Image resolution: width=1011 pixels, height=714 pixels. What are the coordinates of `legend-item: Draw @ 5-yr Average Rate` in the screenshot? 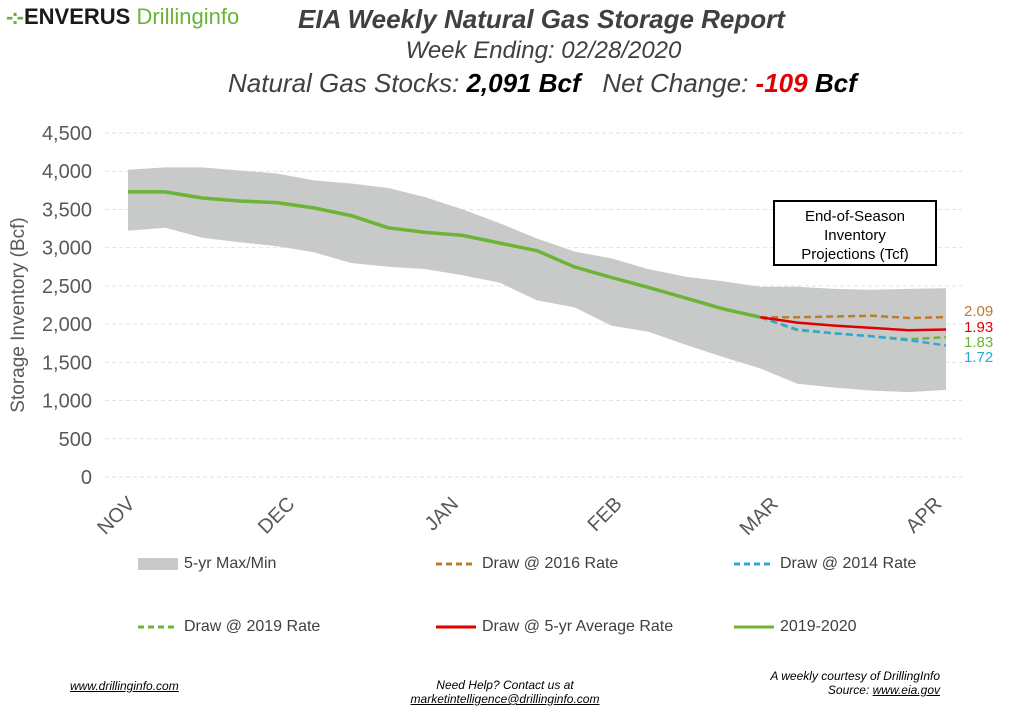 It's located at (554, 627).